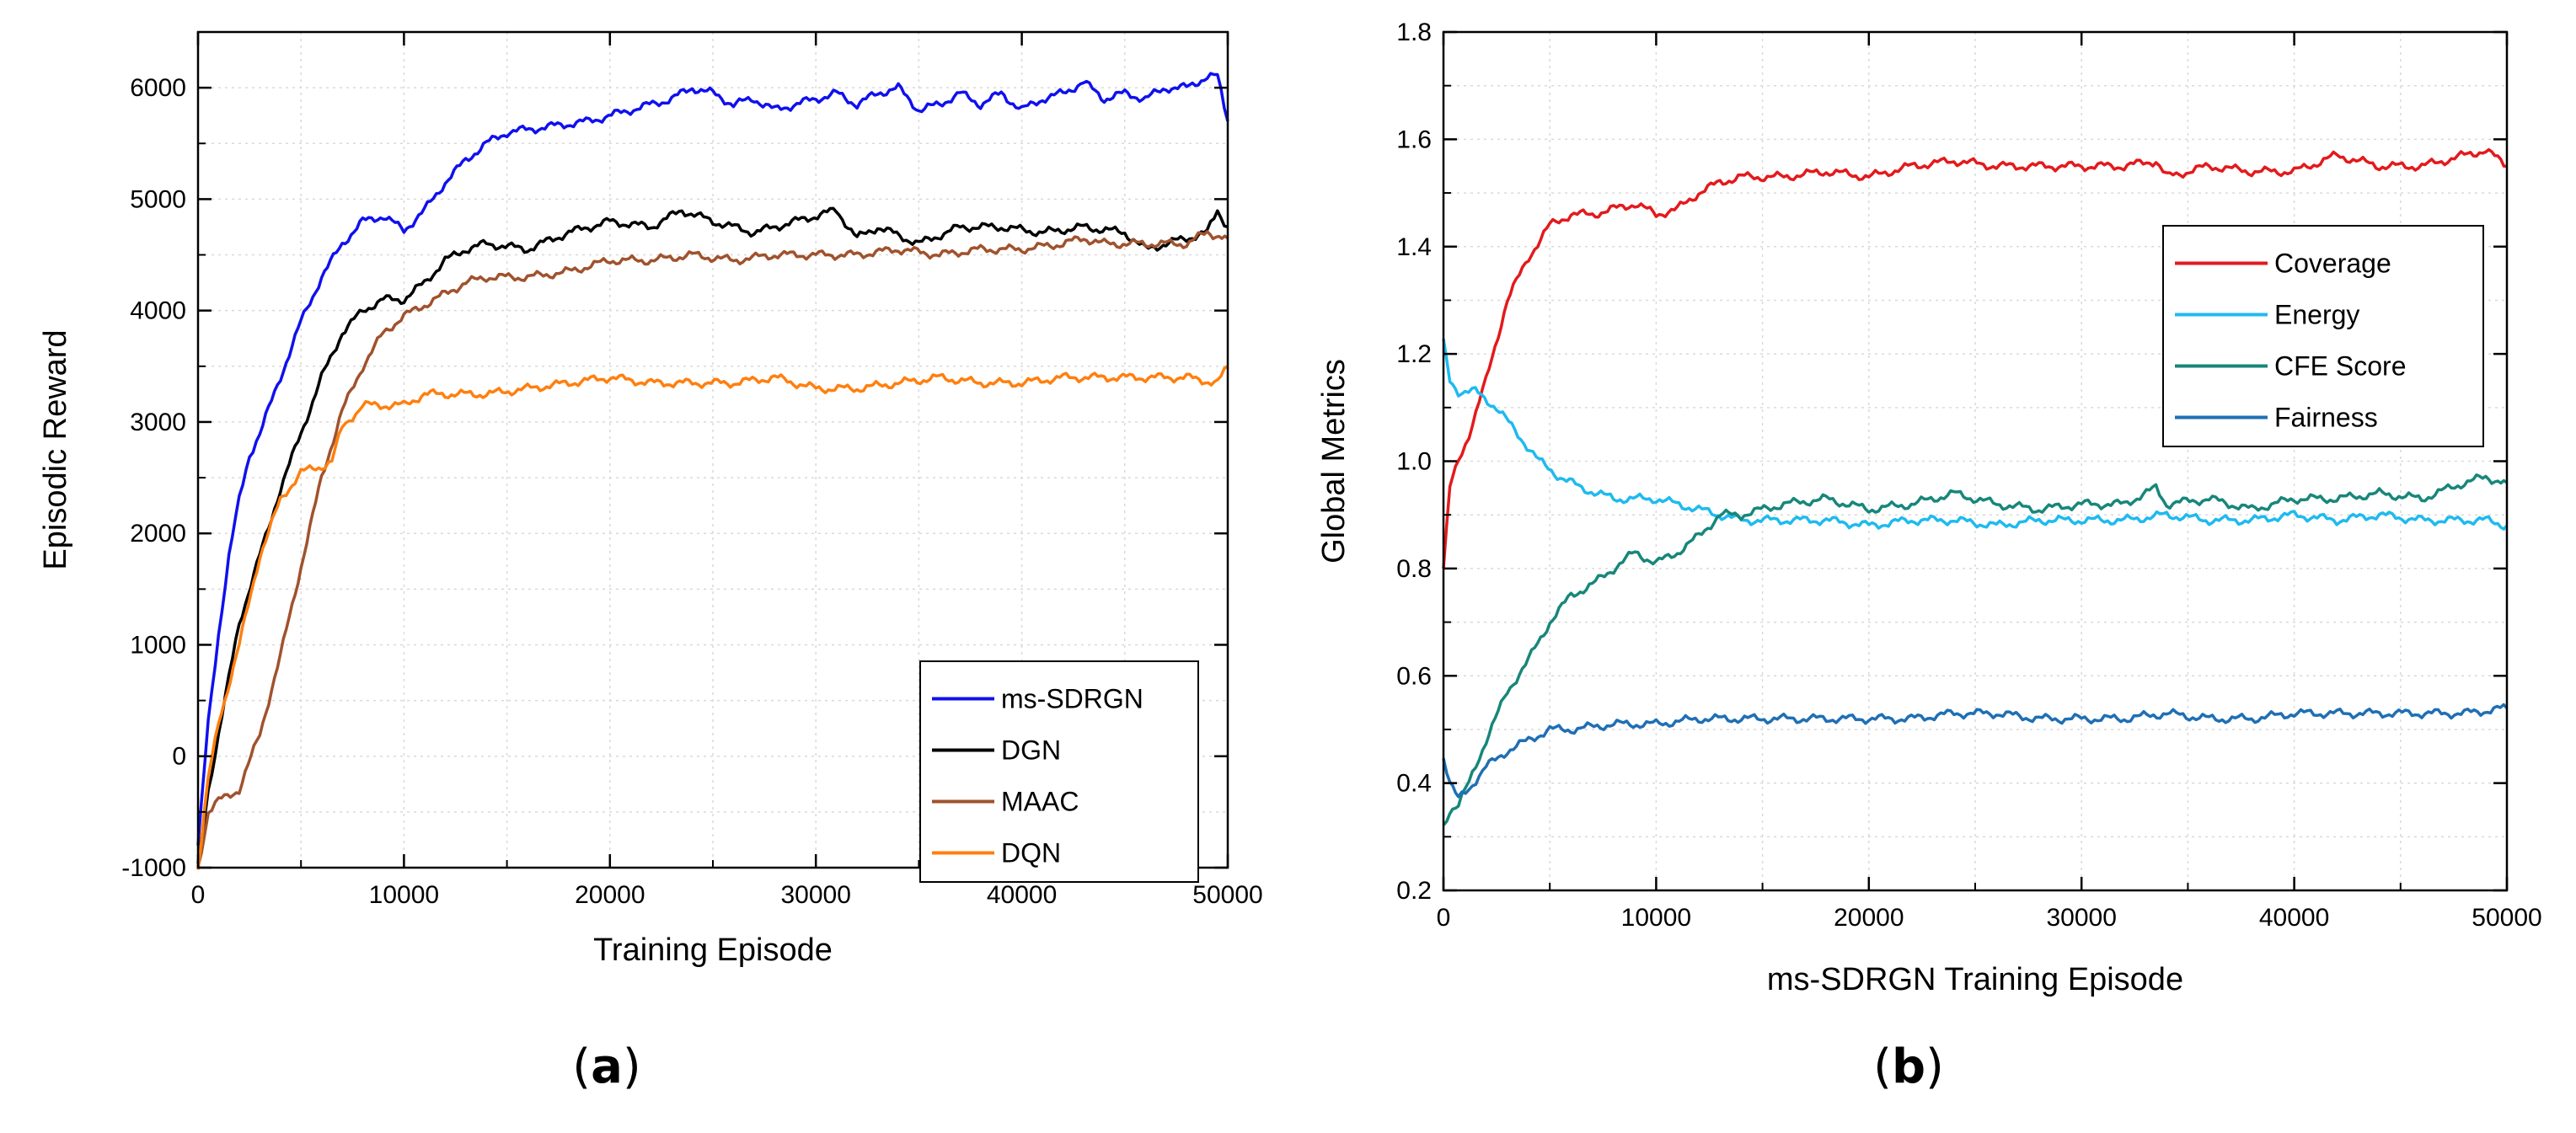 Image resolution: width=2576 pixels, height=1133 pixels. Describe the element at coordinates (55, 449) in the screenshot. I see `y-axis-label: Episodic Reward` at that location.